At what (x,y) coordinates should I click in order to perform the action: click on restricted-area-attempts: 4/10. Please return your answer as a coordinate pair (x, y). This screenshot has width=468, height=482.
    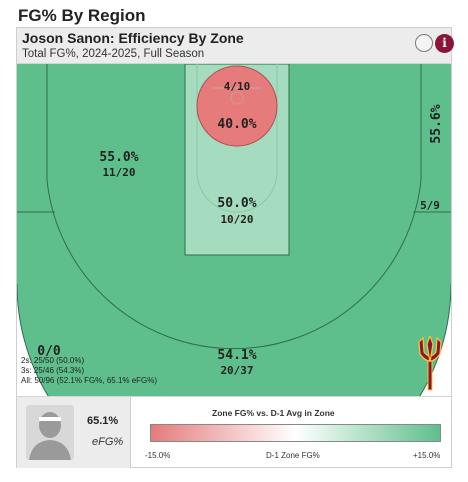
    Looking at the image, I should click on (237, 86).